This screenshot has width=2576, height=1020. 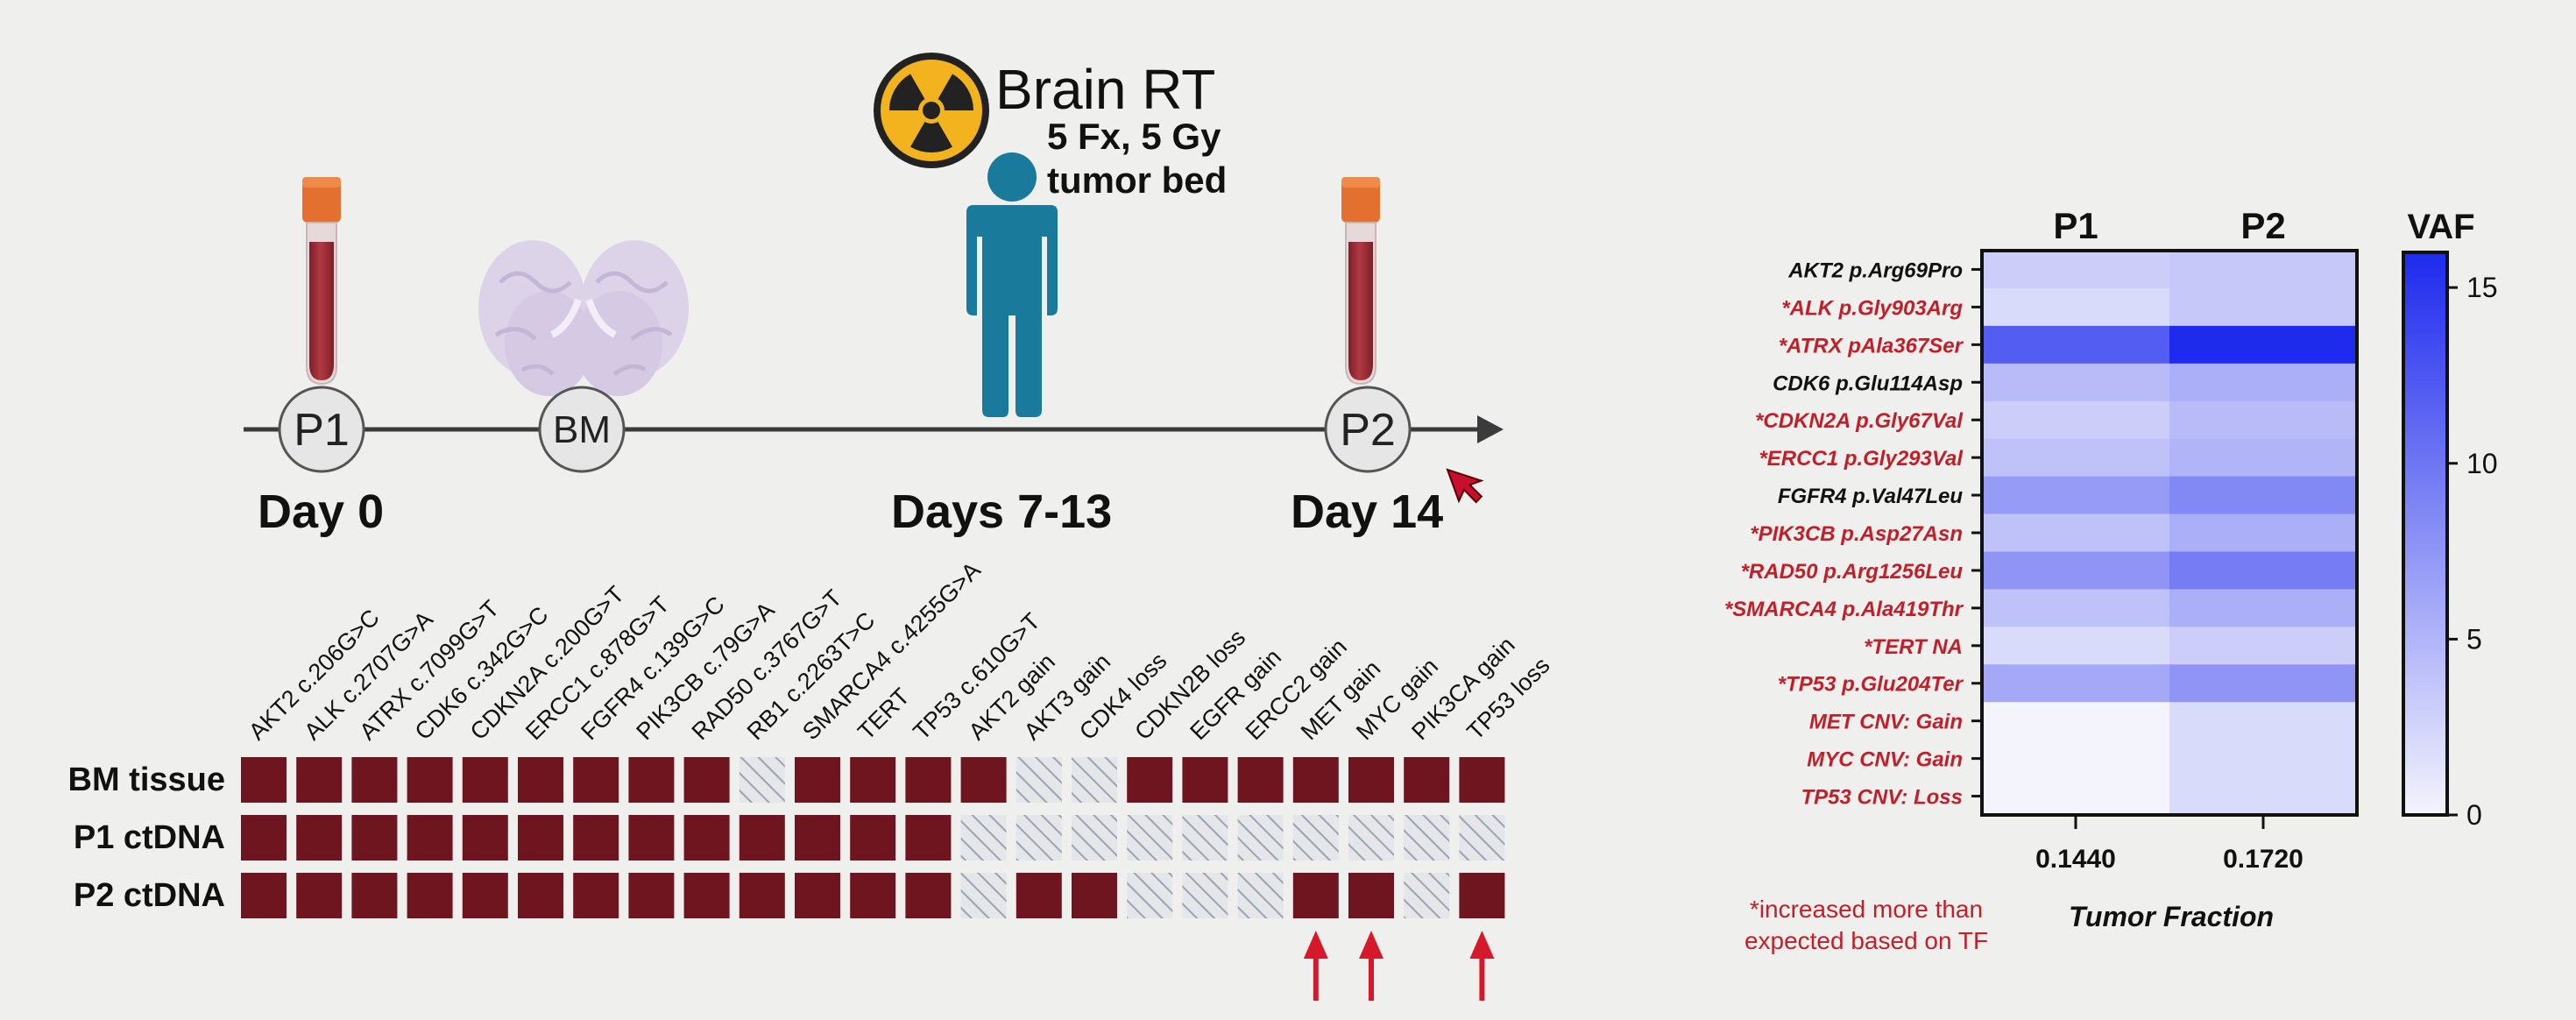 I want to click on heatmap-row-label: MYC CNV: Gain, so click(x=1885, y=760).